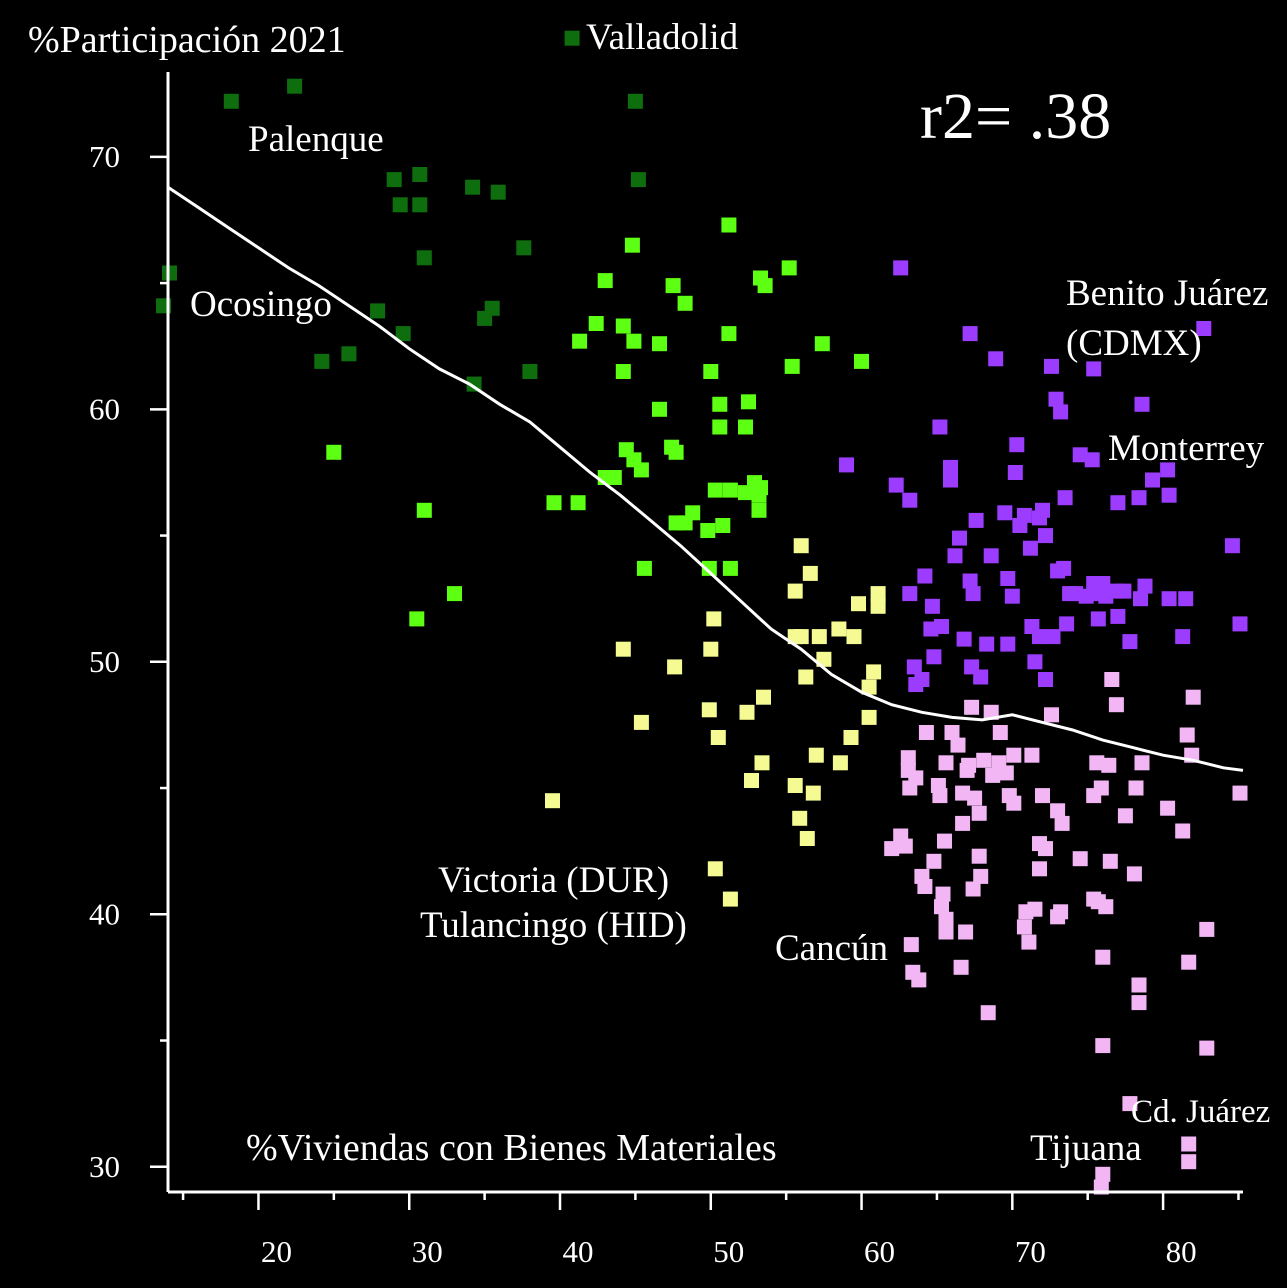  Describe the element at coordinates (1134, 343) in the screenshot. I see `label-cdmx: (CDMX)` at that location.